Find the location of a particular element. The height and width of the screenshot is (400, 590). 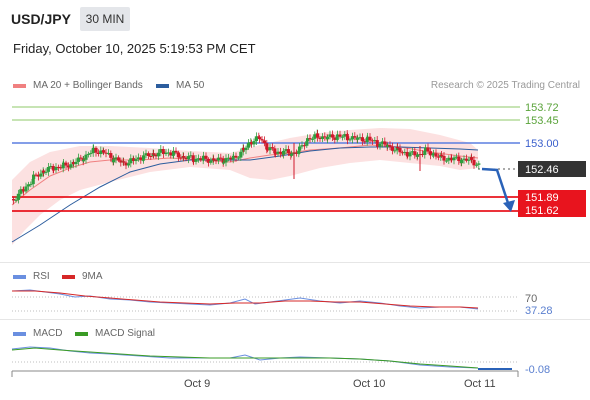

legend-ma20: MA 20 + Bollinger Bands is located at coordinates (78, 85).